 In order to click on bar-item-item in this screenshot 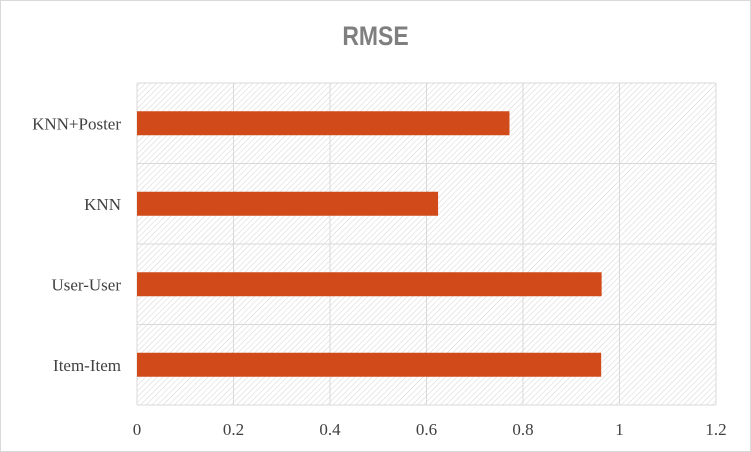, I will do `click(369, 364)`.